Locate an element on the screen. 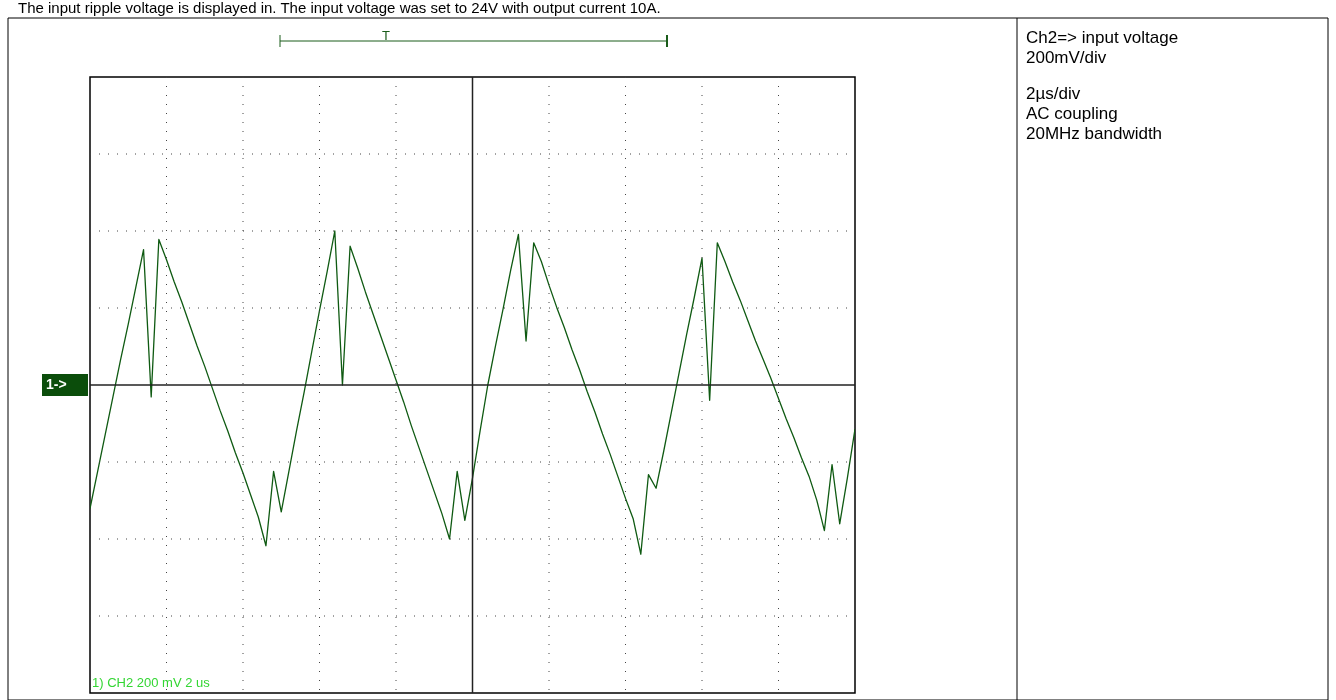 The width and height of the screenshot is (1336, 700). text: Ch2=> input voltage is located at coordinates (1102, 37).